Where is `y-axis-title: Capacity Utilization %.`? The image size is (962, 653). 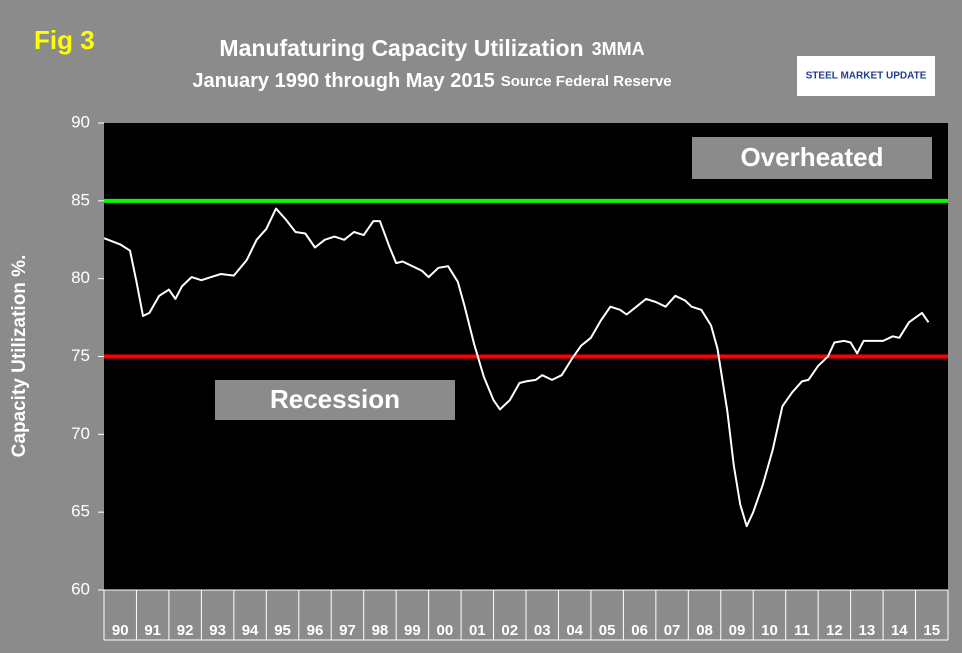 y-axis-title: Capacity Utilization %. is located at coordinates (19, 356).